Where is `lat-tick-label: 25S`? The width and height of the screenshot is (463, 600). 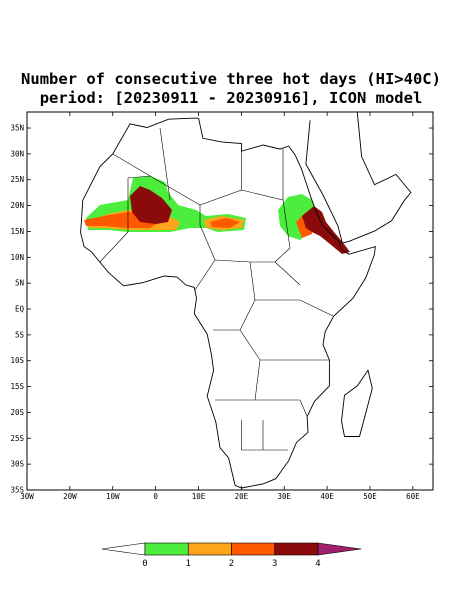 lat-tick-label: 25S is located at coordinates (17, 438).